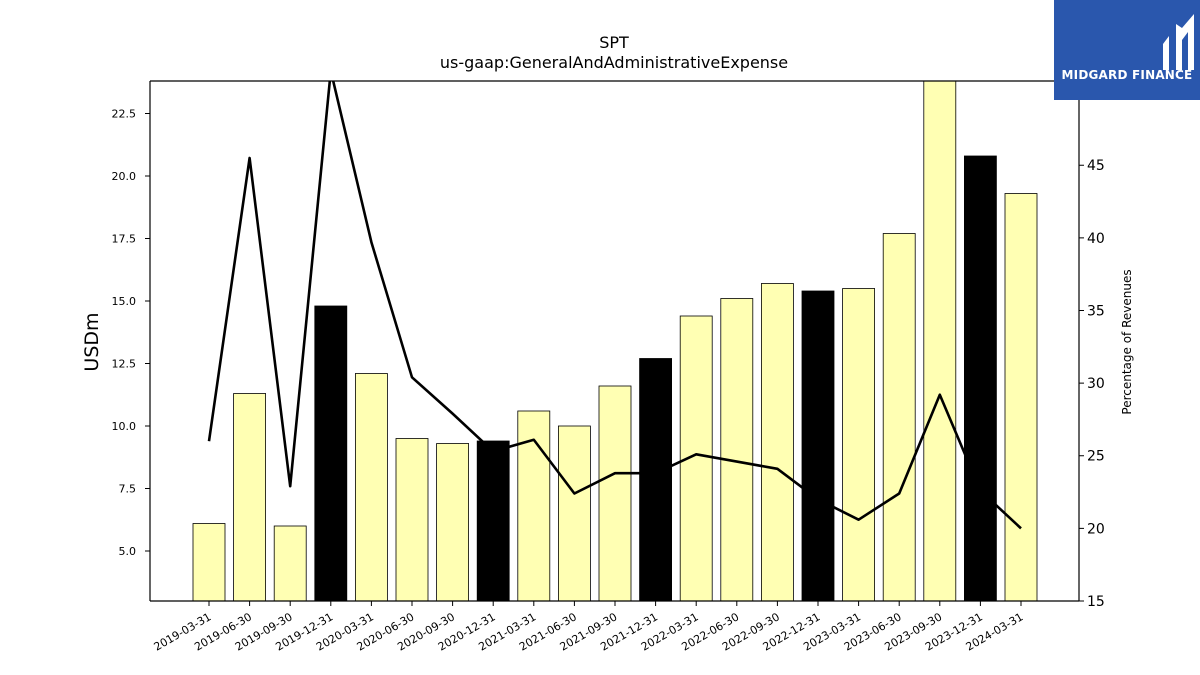 This screenshot has height=675, width=1200. What do you see at coordinates (128, 489) in the screenshot?
I see `y-tick-label: 7.5` at bounding box center [128, 489].